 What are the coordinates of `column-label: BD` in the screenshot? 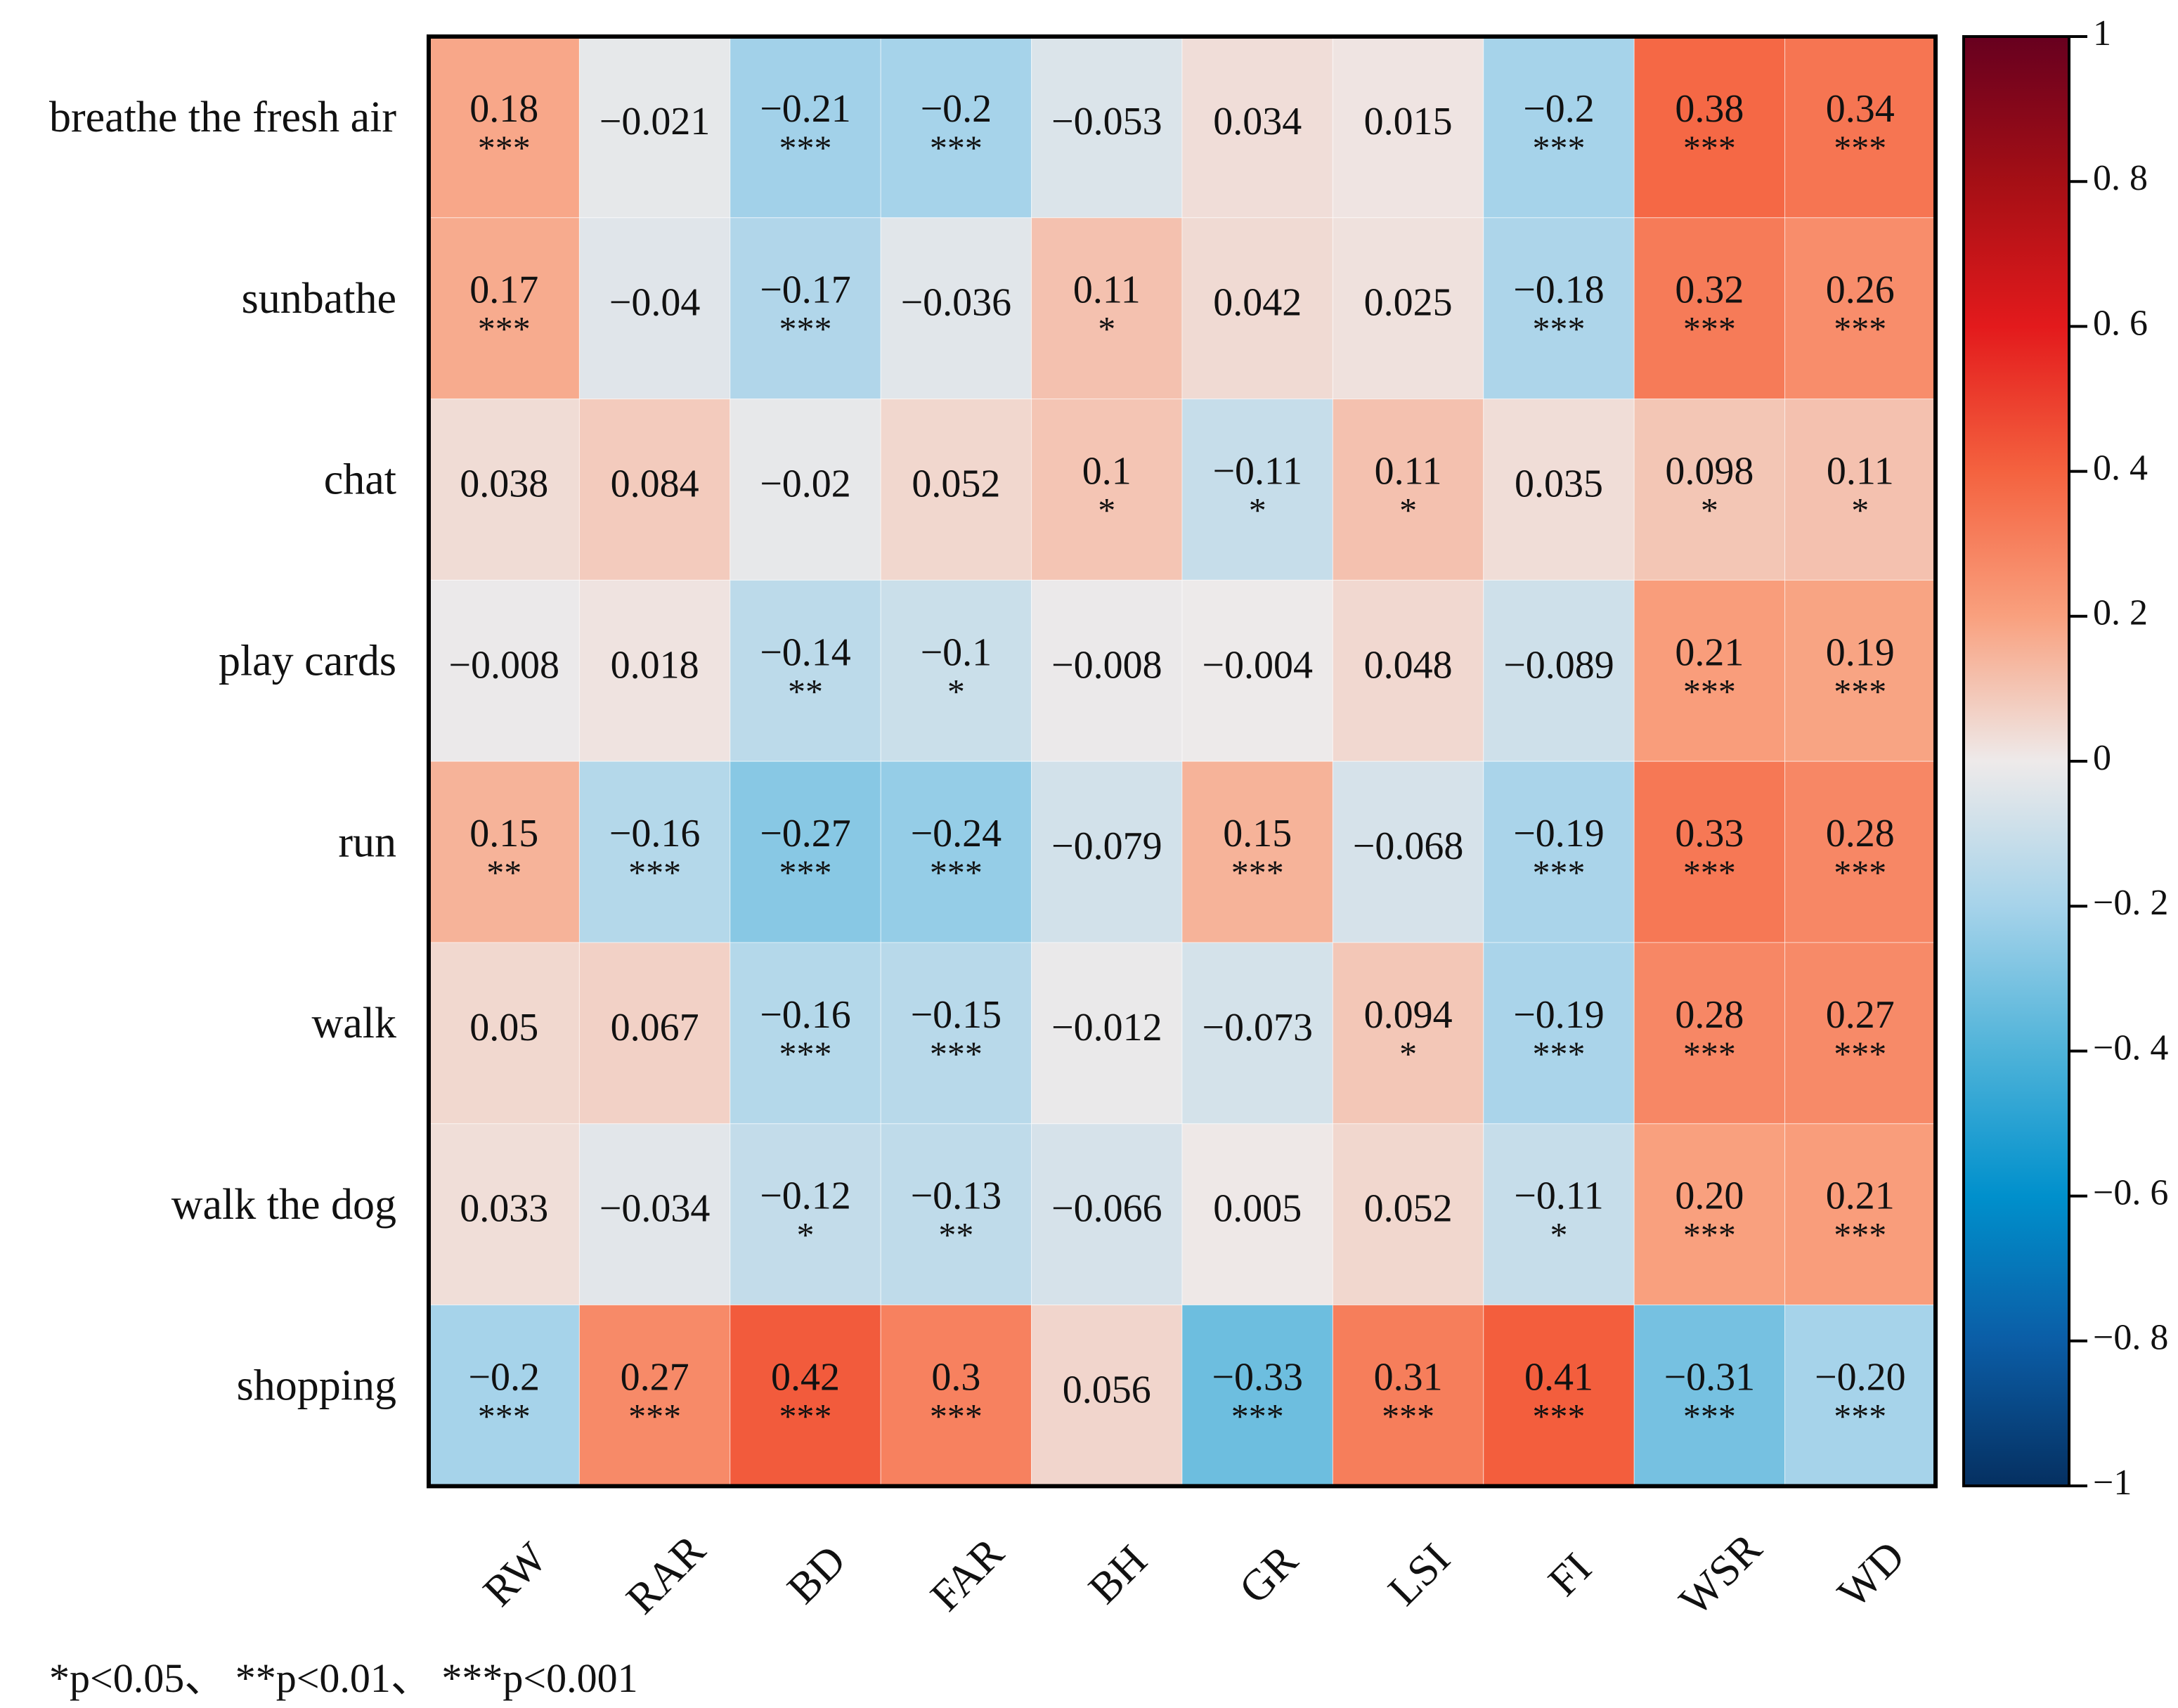 It's located at (816, 1574).